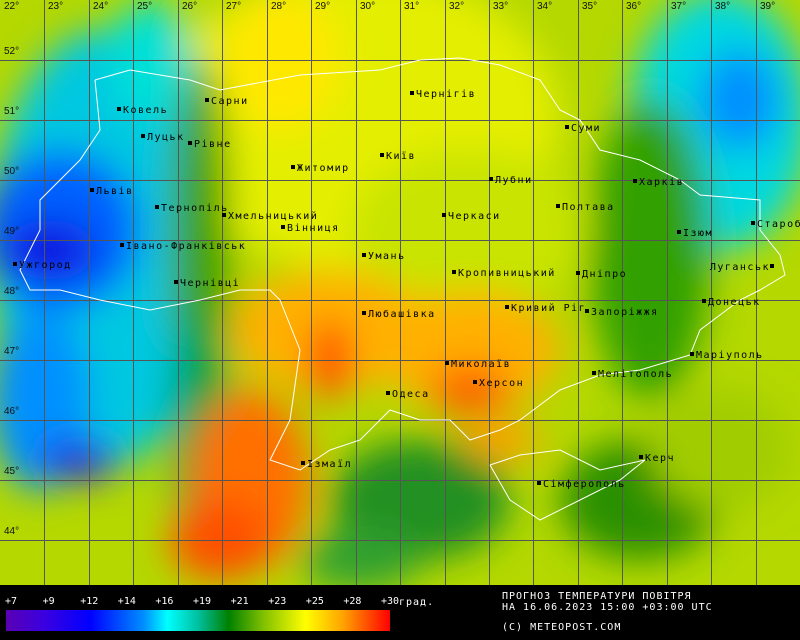 Image resolution: width=800 pixels, height=640 pixels. Describe the element at coordinates (545, 6) in the screenshot. I see `longitude-label: 34°` at that location.